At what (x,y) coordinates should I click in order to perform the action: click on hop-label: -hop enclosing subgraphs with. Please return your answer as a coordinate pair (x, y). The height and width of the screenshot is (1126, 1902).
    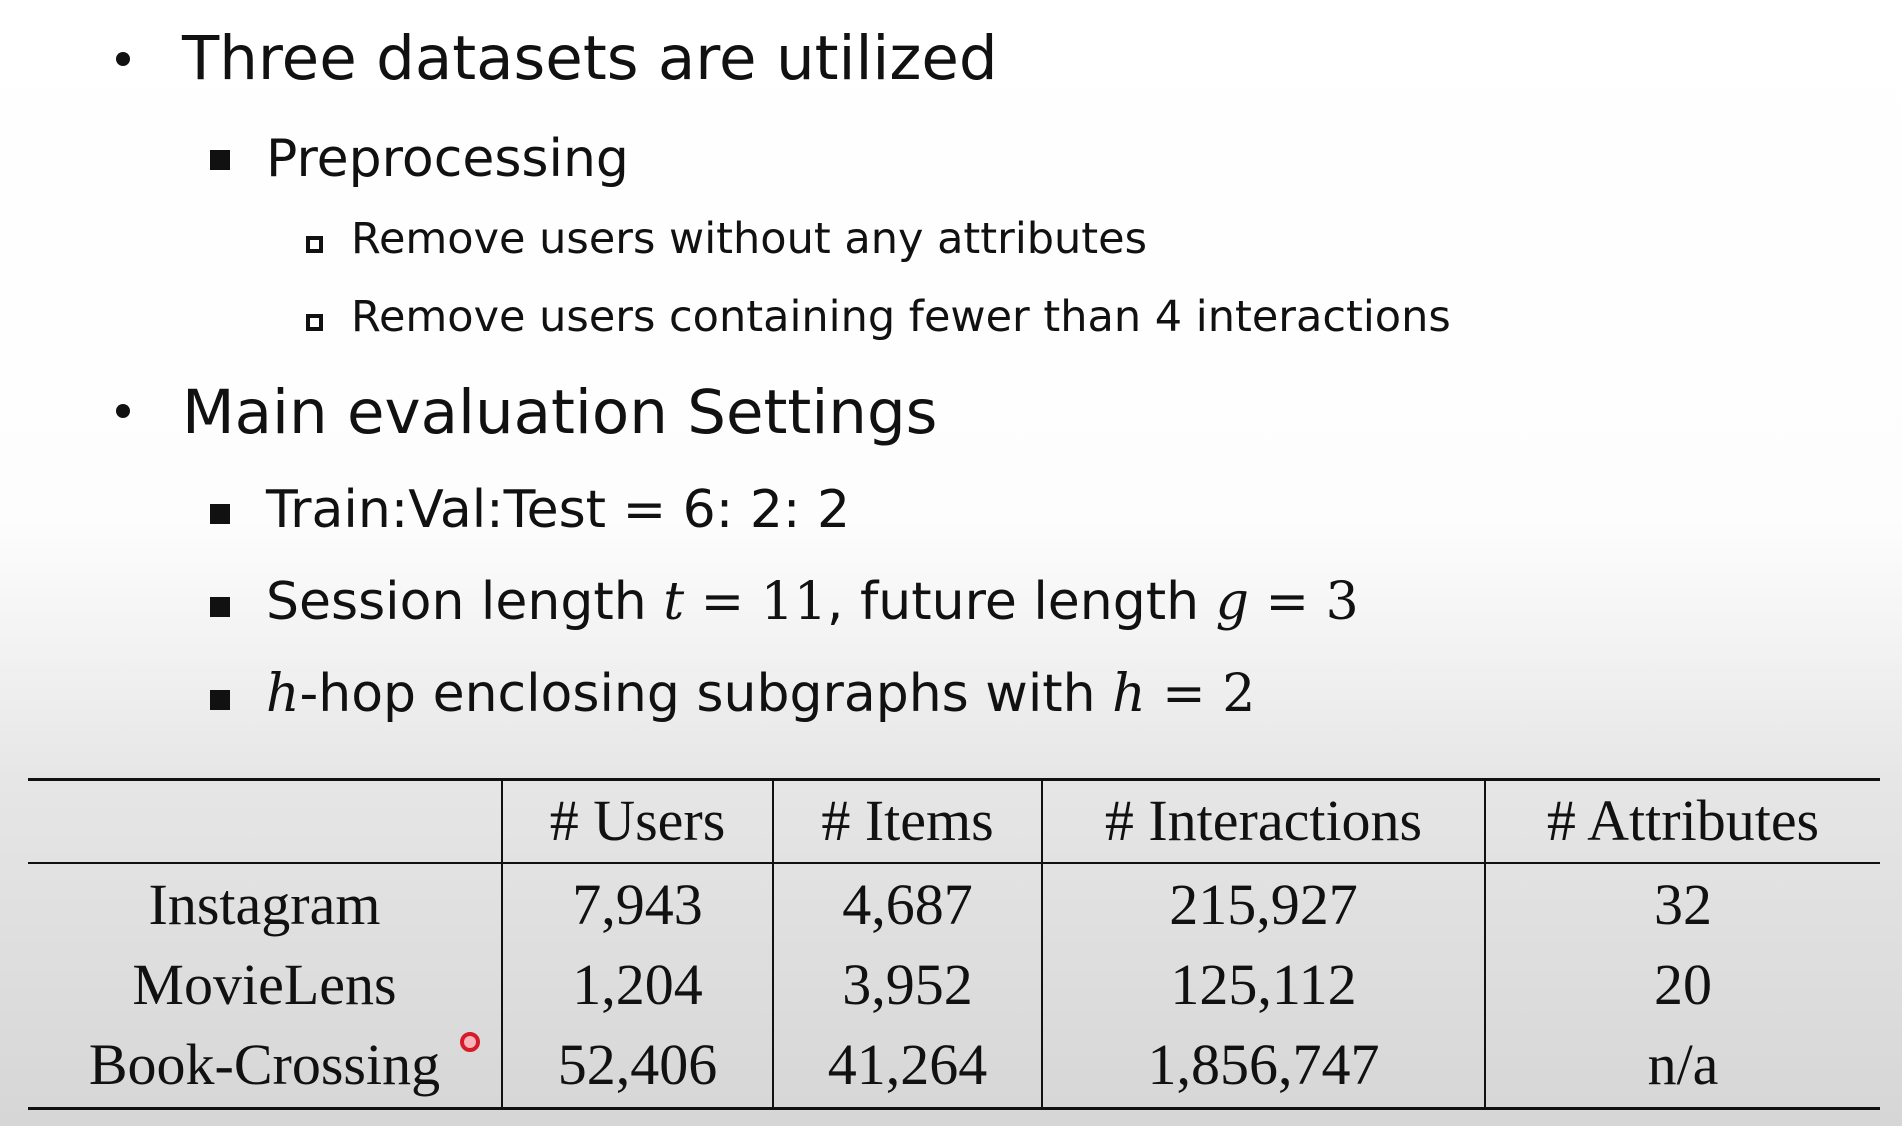
    Looking at the image, I should click on (706, 694).